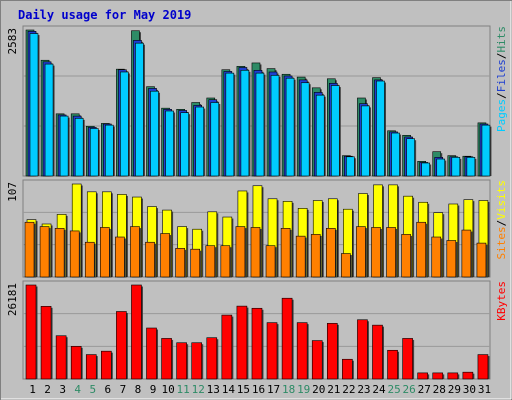 This screenshot has height=400, width=512. Describe the element at coordinates (454, 389) in the screenshot. I see `x-tick-label-day-29: 29` at that location.